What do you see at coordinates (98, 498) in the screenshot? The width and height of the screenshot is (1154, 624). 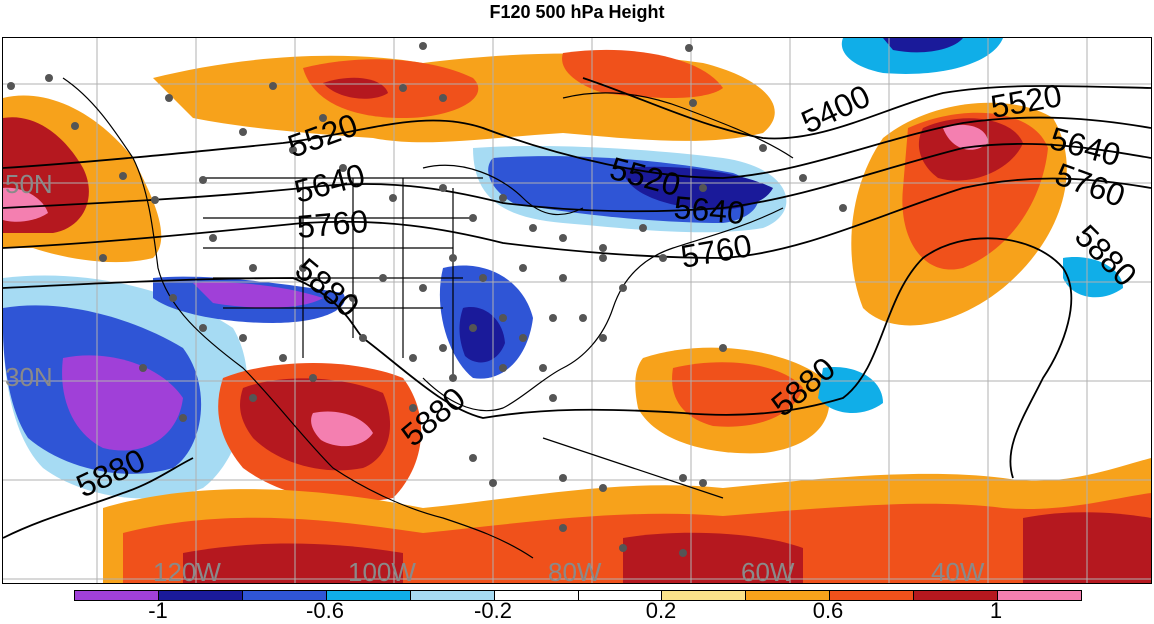 I see `contour-5880-south` at bounding box center [98, 498].